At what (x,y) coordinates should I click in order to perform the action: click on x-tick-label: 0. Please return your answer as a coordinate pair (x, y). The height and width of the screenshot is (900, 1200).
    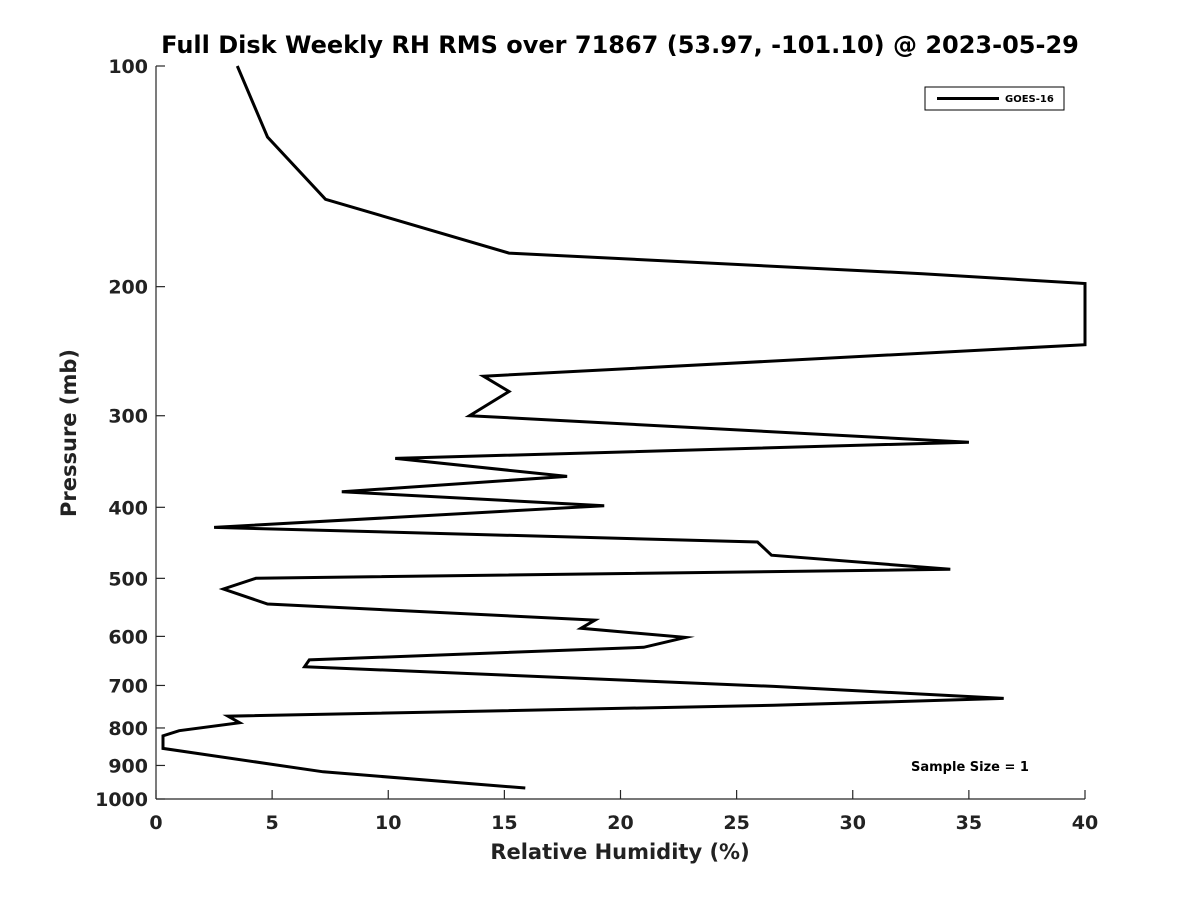
    Looking at the image, I should click on (155, 823).